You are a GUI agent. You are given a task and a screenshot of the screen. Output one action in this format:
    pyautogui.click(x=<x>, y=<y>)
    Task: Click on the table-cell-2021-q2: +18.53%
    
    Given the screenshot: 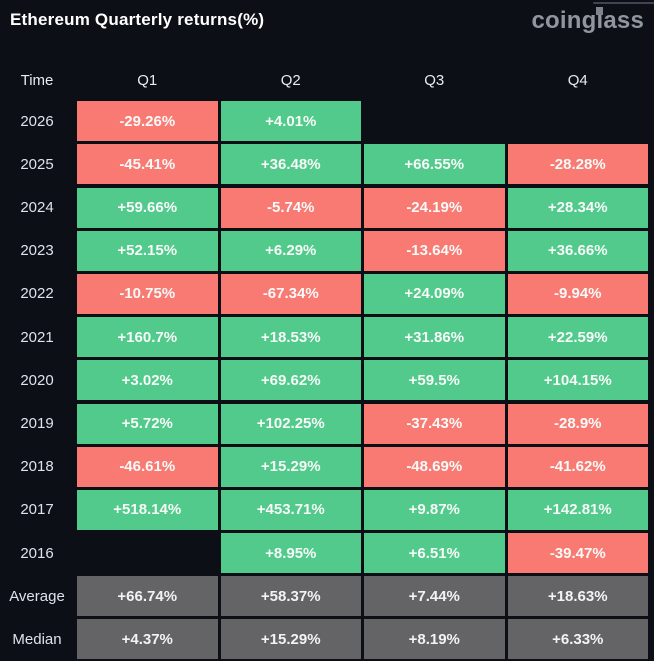 What is the action you would take?
    pyautogui.click(x=290, y=337)
    